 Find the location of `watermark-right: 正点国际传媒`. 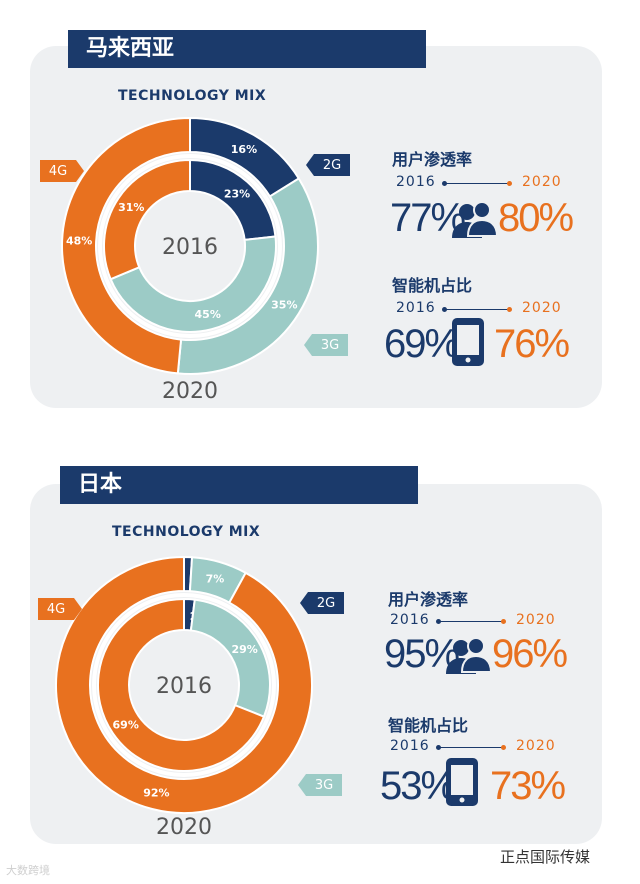

watermark-right: 正点国际传媒 is located at coordinates (545, 857).